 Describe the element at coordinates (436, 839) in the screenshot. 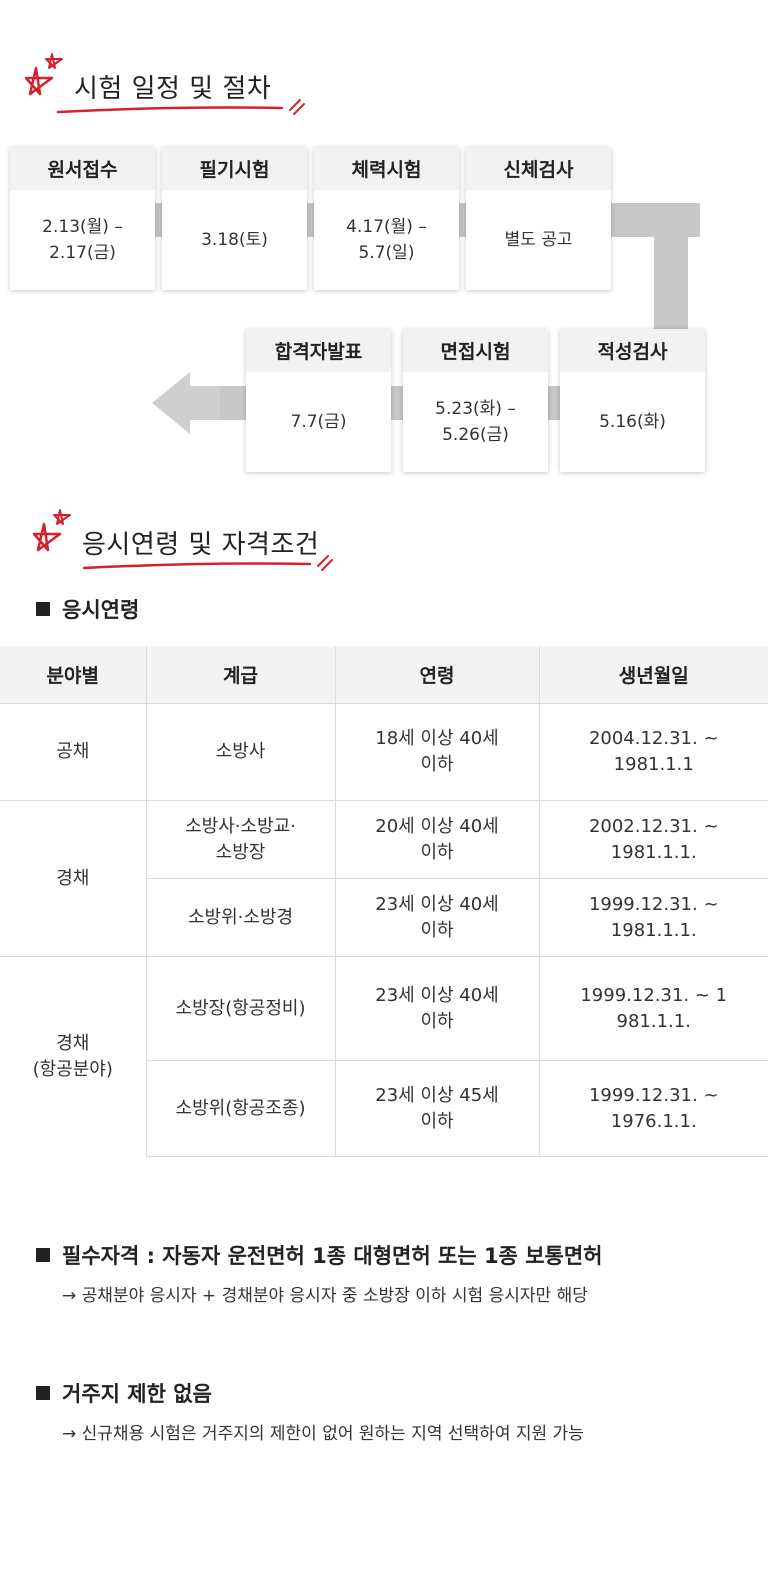

I see `age-cell: 20세 이상 40세 이하` at that location.